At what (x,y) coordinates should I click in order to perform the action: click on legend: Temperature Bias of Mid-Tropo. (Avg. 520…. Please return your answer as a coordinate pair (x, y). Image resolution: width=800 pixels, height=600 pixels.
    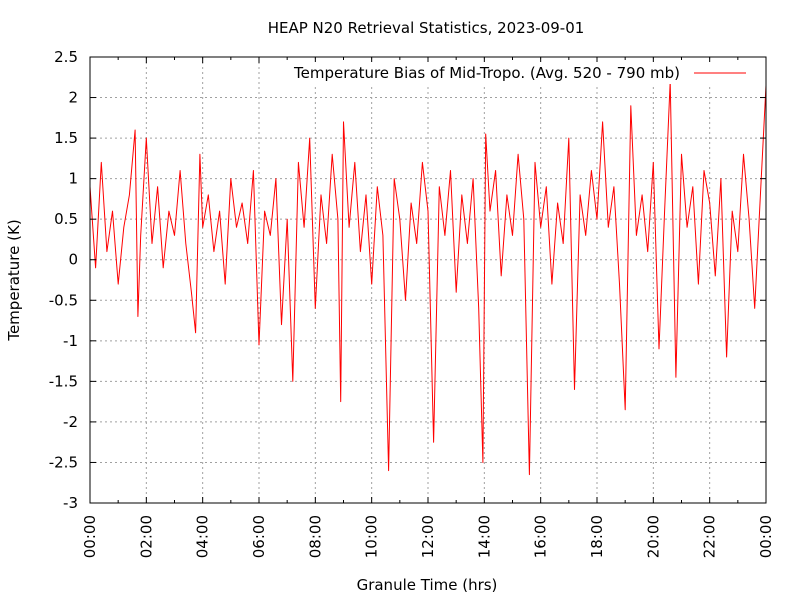
    Looking at the image, I should click on (510, 73).